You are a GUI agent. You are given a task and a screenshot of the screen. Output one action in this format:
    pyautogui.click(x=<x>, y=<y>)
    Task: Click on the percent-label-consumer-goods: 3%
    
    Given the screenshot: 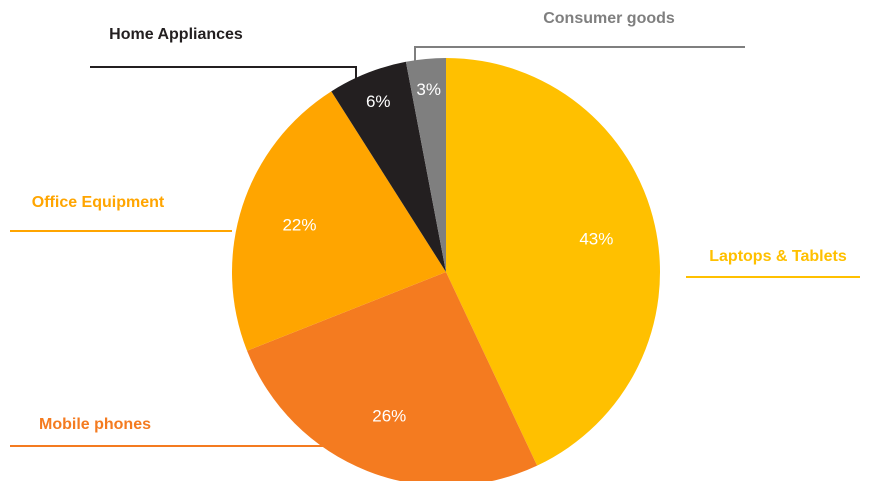 What is the action you would take?
    pyautogui.click(x=428, y=89)
    